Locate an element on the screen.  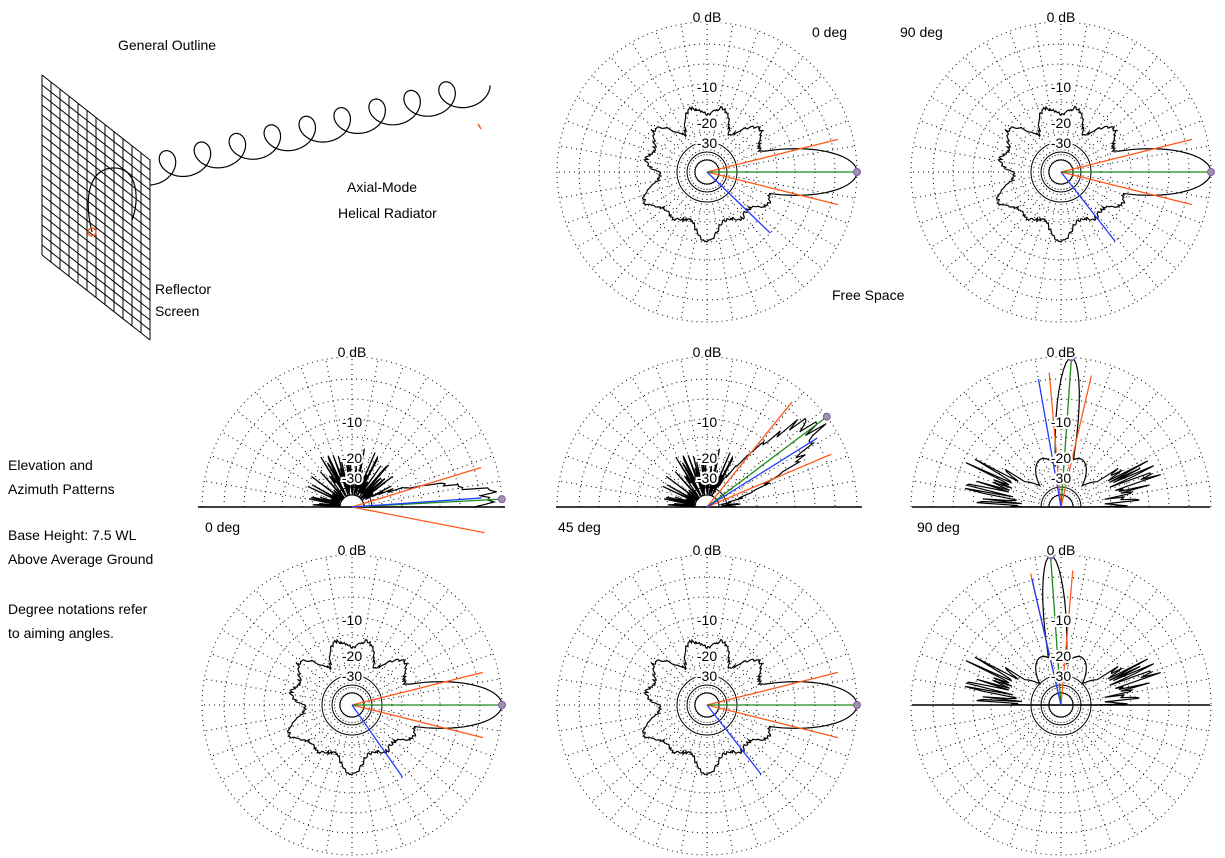
note: Degree notations refer is located at coordinates (78, 609).